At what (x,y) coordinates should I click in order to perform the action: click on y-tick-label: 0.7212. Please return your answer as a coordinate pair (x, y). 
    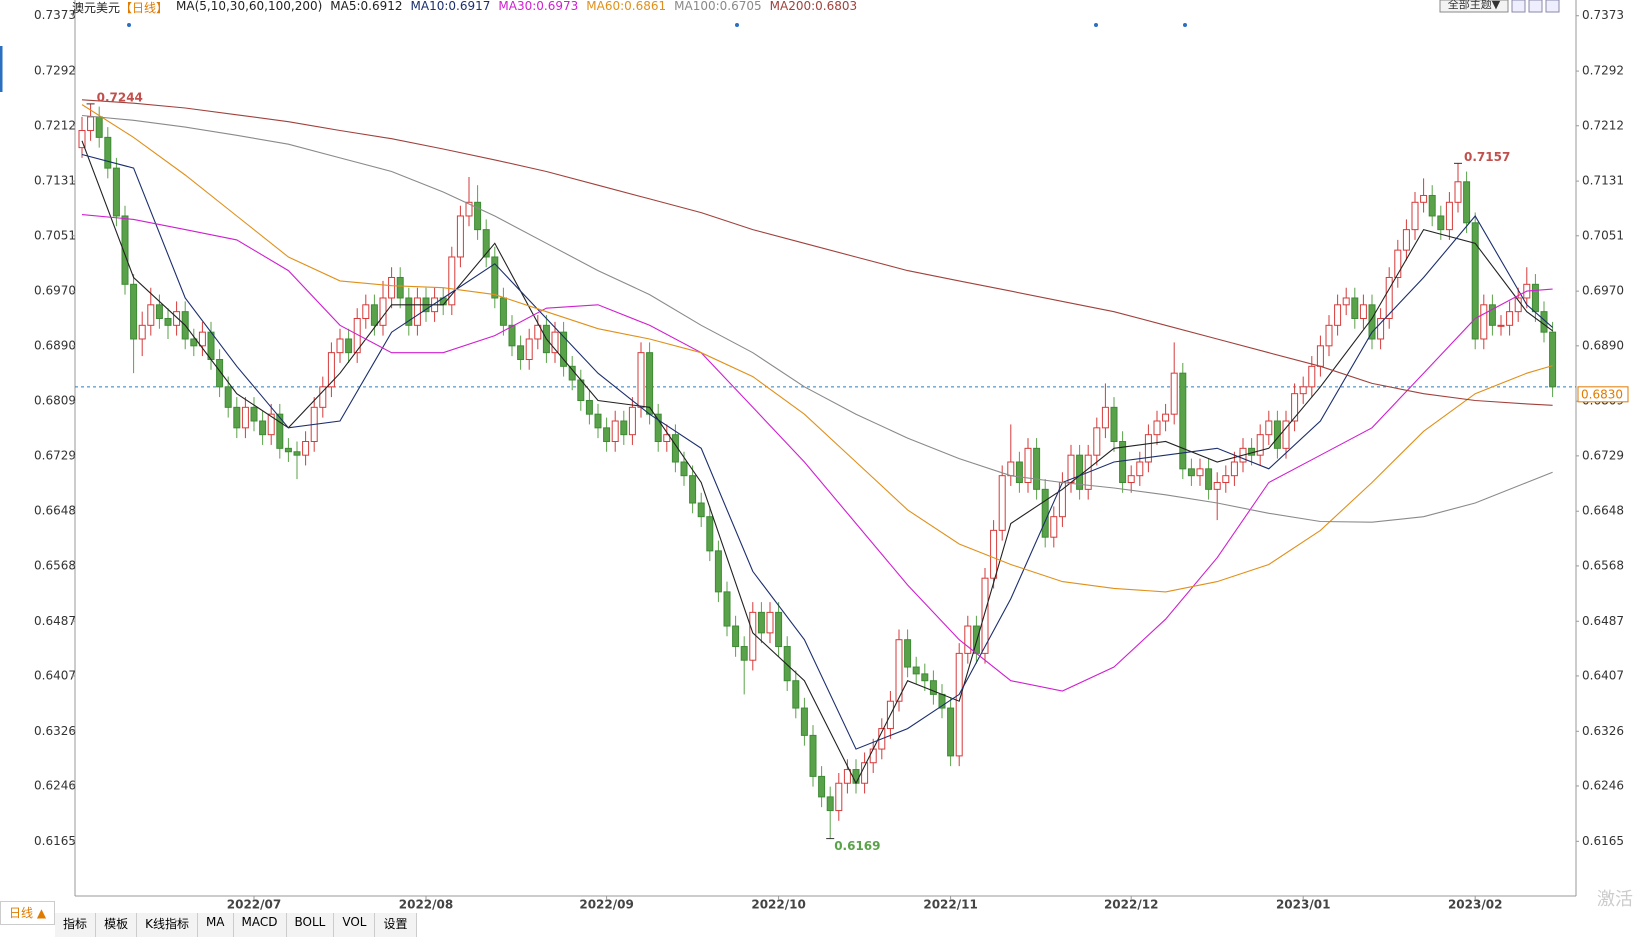
    Looking at the image, I should click on (55, 125).